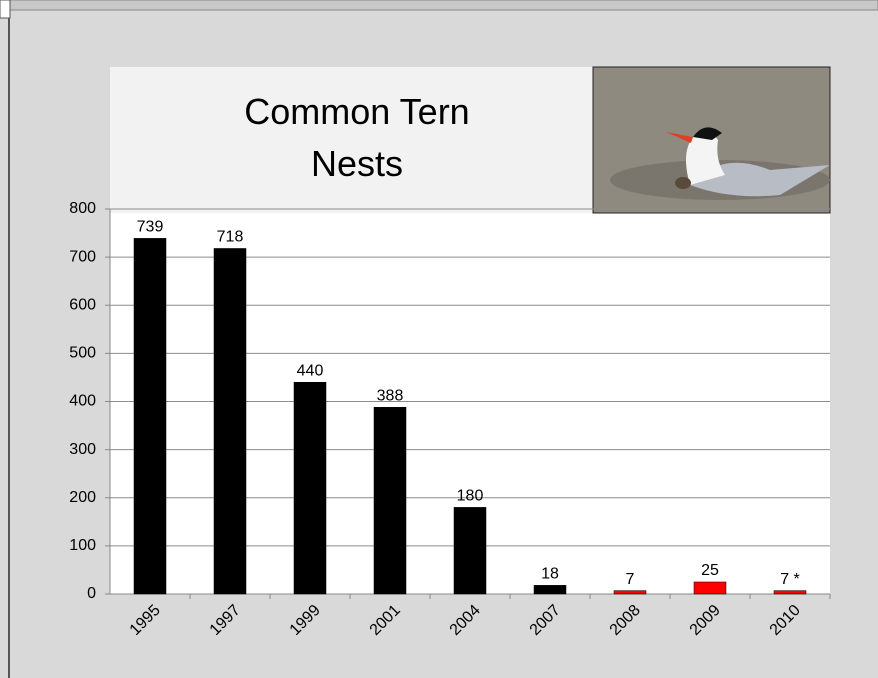 This screenshot has width=878, height=678. Describe the element at coordinates (82, 256) in the screenshot. I see `y-tick-label: 700` at that location.